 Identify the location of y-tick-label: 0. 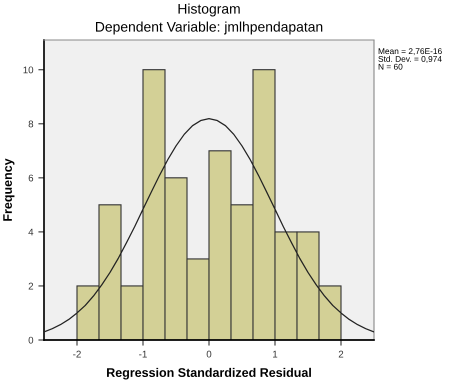
(31, 340).